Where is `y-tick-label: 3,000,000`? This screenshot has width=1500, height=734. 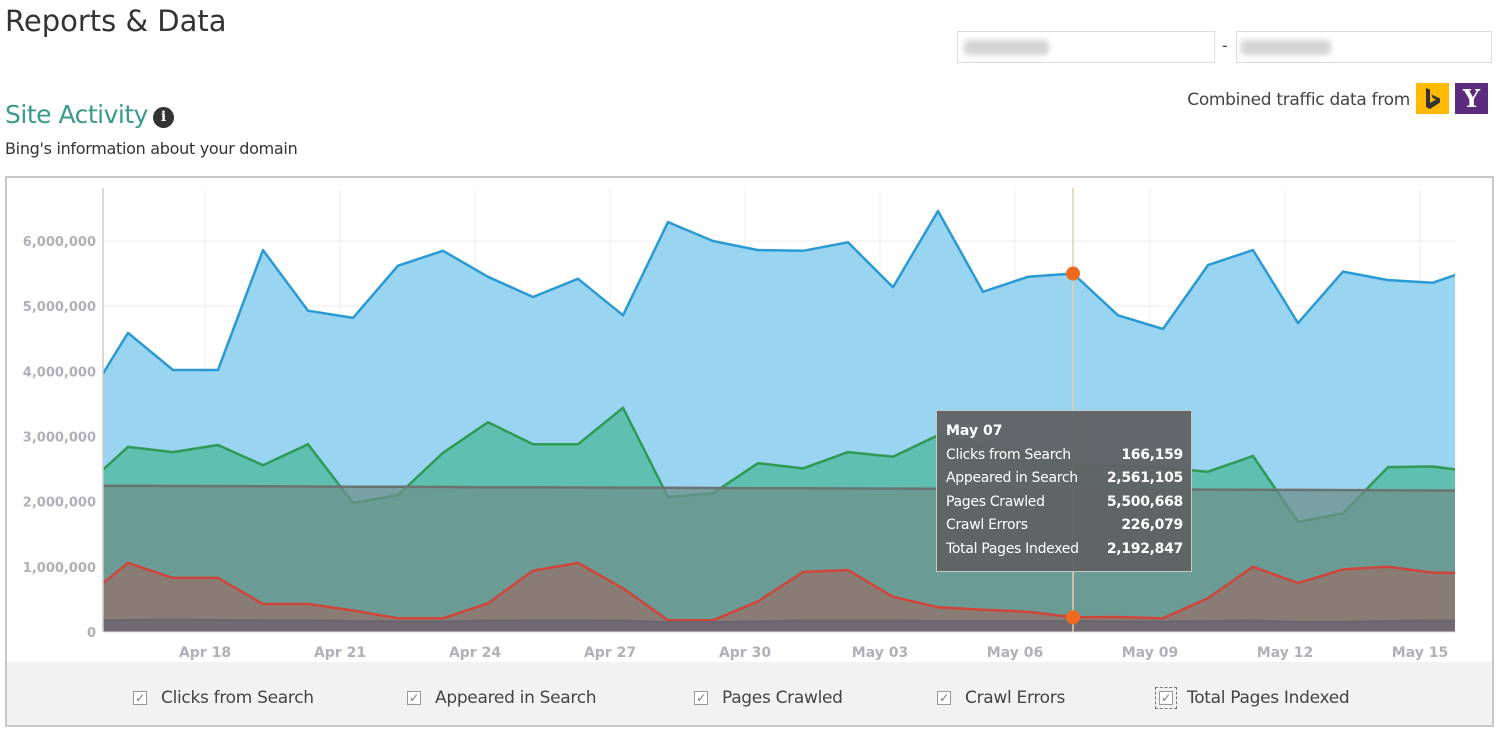 y-tick-label: 3,000,000 is located at coordinates (59, 437).